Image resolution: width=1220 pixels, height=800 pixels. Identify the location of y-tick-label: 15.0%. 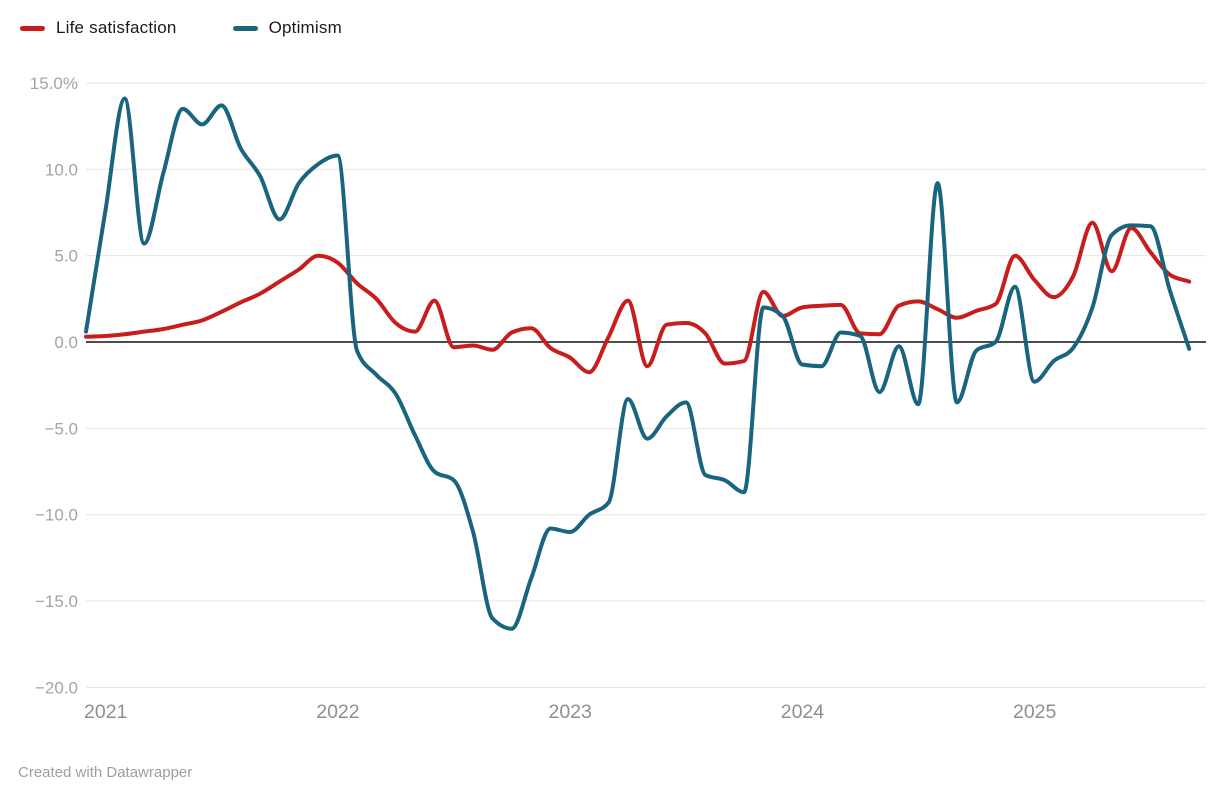
(54, 83).